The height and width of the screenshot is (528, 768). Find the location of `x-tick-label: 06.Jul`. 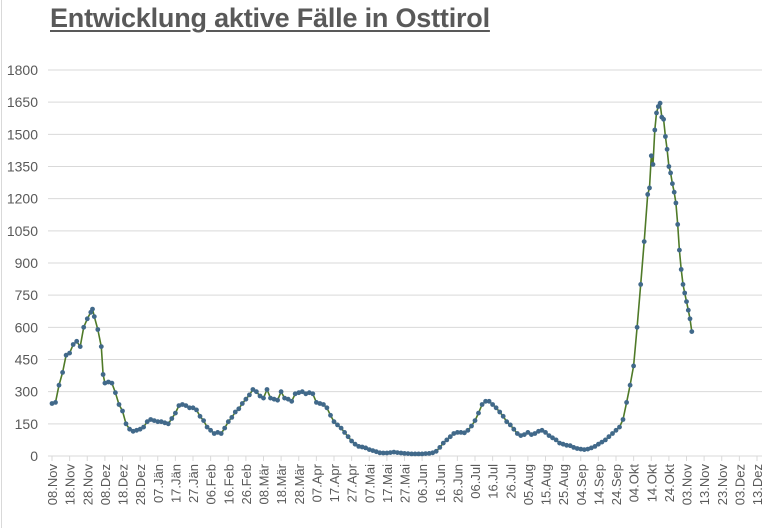

x-tick-label: 06.Jul is located at coordinates (475, 481).